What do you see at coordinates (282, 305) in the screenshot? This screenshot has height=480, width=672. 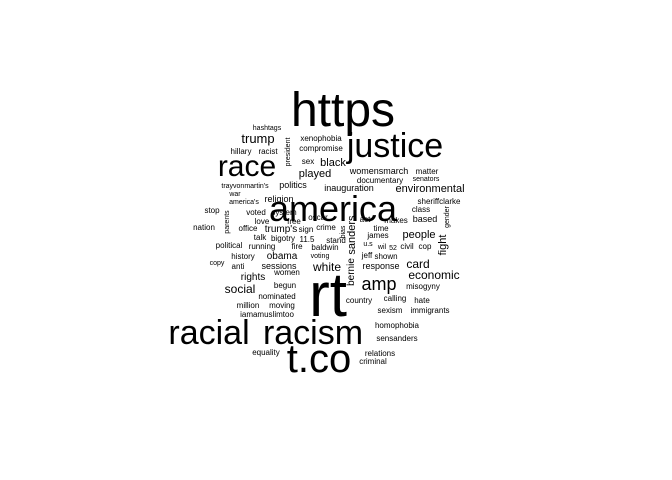 I see `cloud-word-moving: moving` at bounding box center [282, 305].